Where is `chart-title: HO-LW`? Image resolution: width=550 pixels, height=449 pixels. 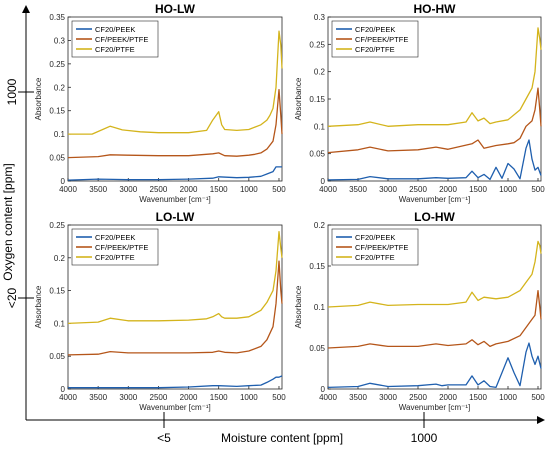 chart-title: HO-LW is located at coordinates (175, 9).